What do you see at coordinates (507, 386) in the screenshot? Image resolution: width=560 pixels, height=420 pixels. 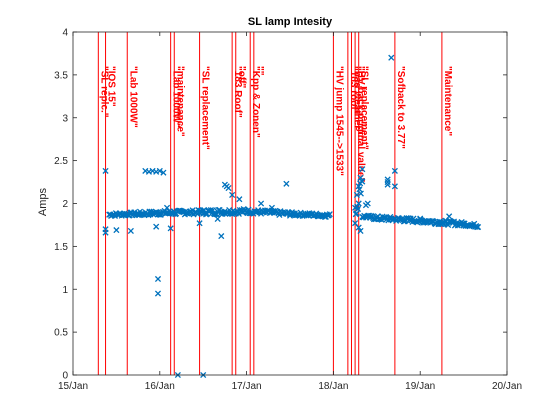 I see `x-tick-label: 20/Jan` at bounding box center [507, 386].